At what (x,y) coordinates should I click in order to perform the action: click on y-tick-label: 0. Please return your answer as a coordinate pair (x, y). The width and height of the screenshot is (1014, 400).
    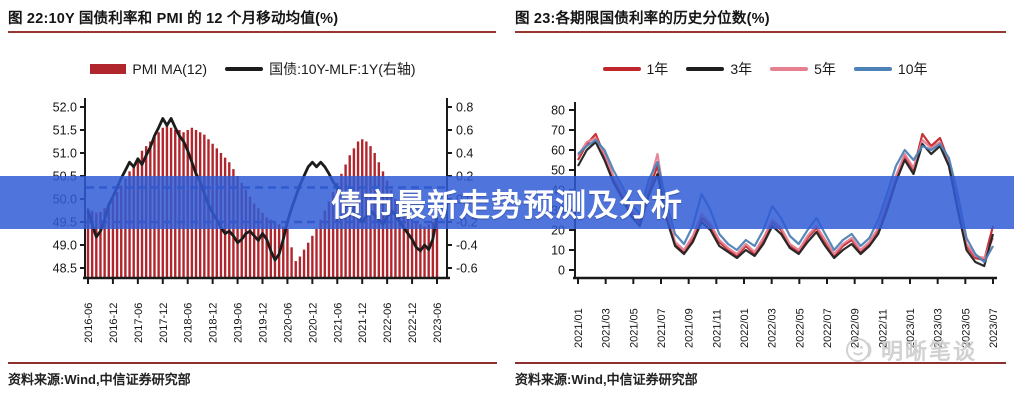
    Looking at the image, I should click on (561, 271).